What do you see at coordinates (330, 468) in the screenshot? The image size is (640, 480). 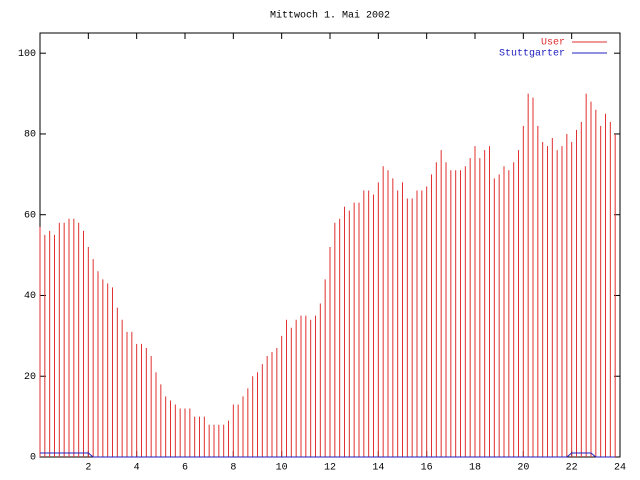 I see `x-tick-label: 12` at bounding box center [330, 468].